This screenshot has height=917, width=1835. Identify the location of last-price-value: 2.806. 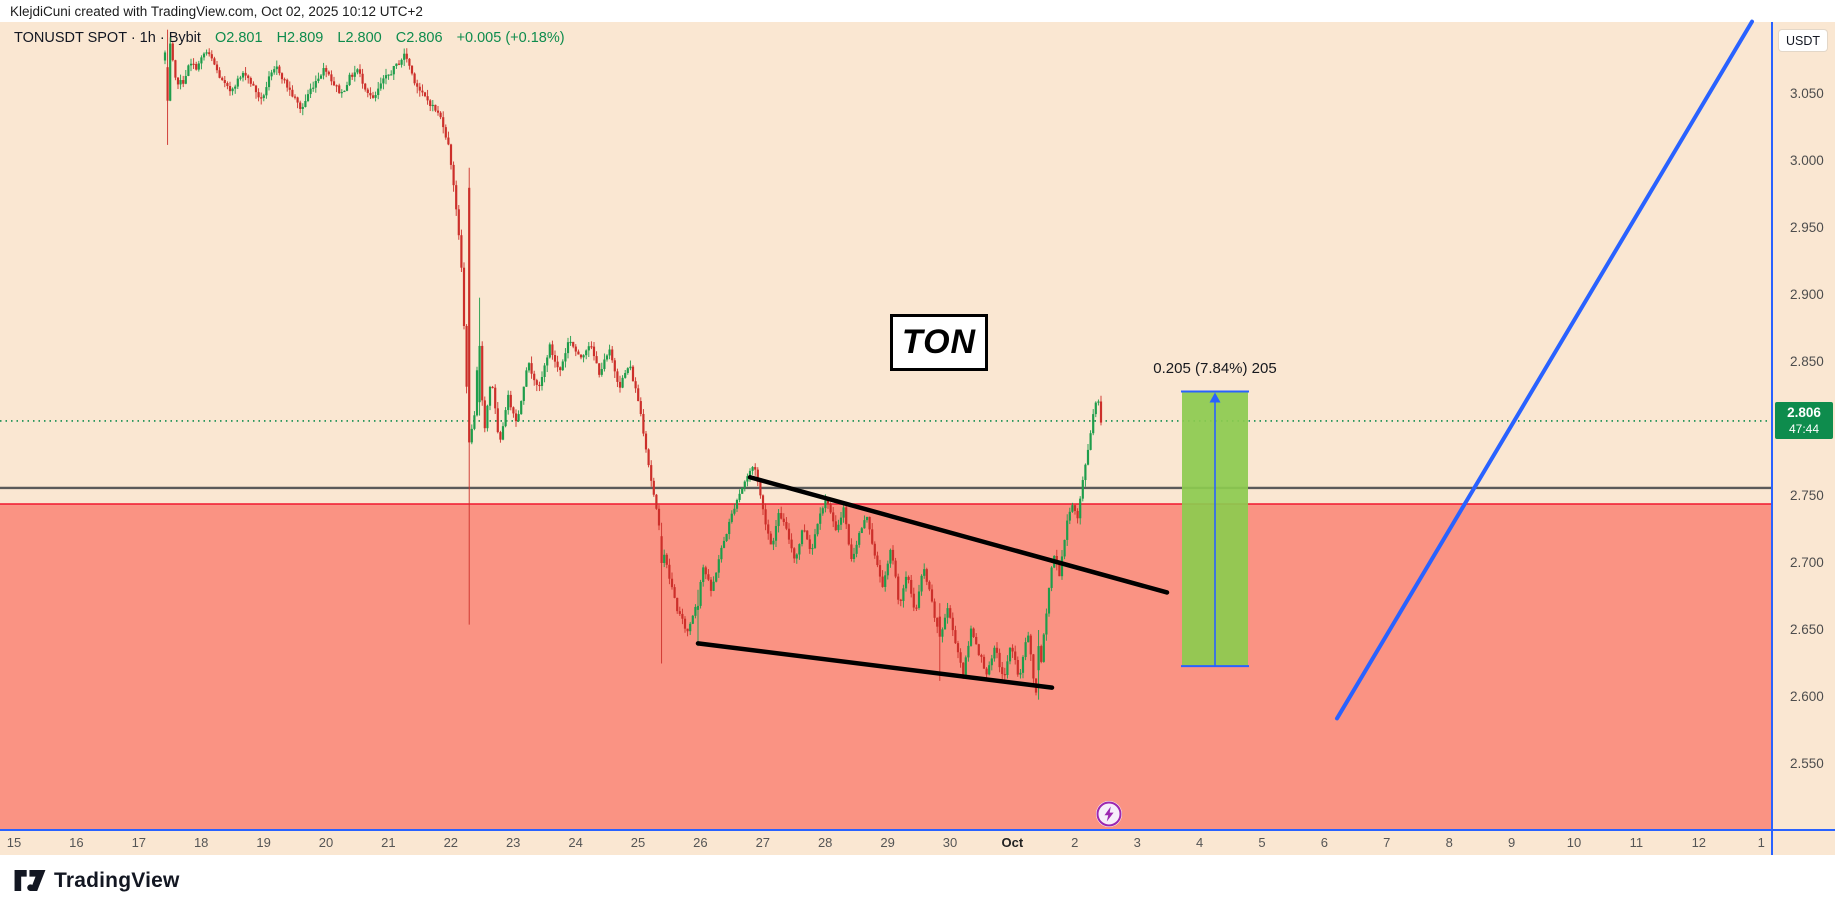
(1804, 413).